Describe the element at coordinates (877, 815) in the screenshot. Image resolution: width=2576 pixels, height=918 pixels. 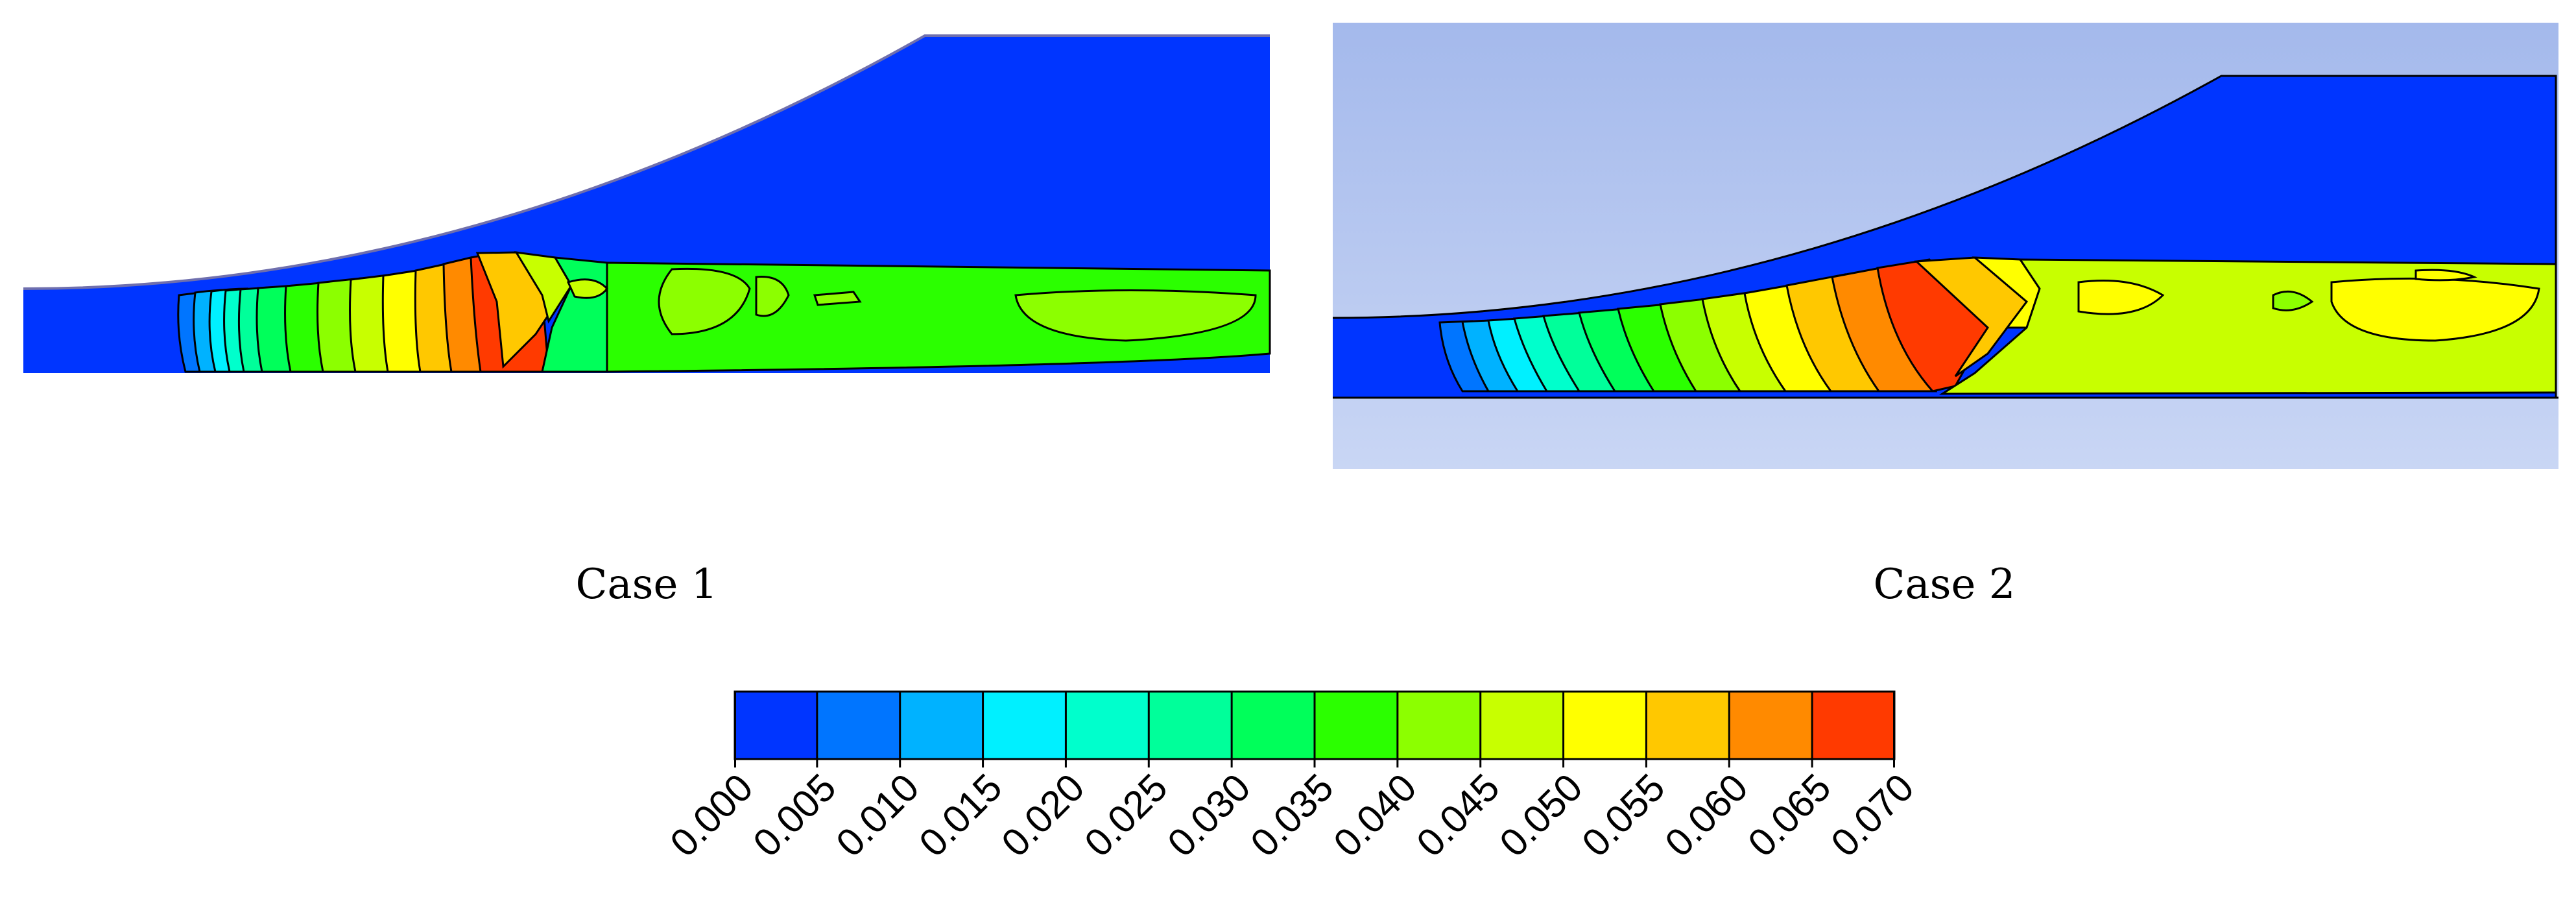
I see `color-legend-tick-label: 0.010` at that location.